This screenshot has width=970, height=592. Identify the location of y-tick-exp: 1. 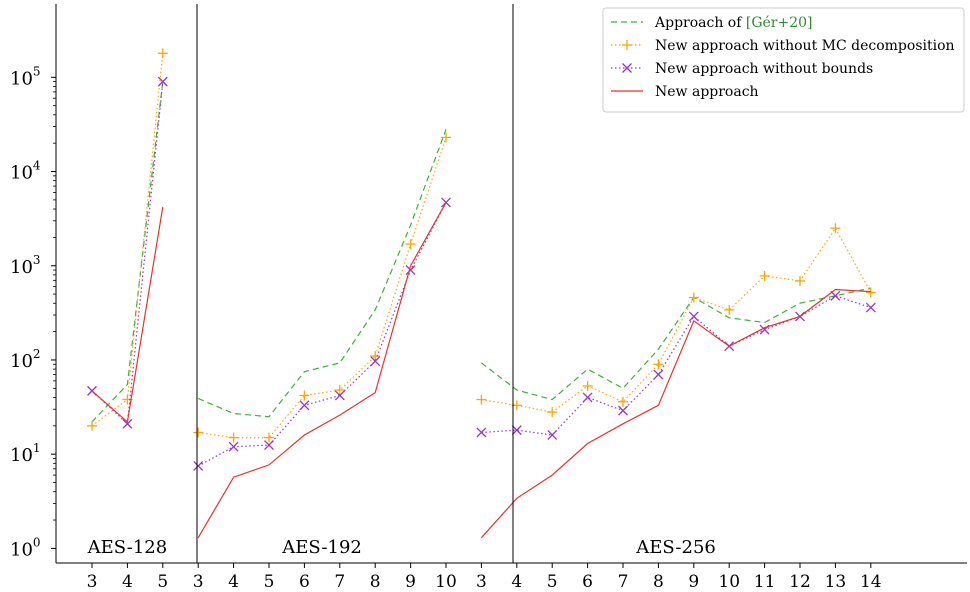
(37, 448).